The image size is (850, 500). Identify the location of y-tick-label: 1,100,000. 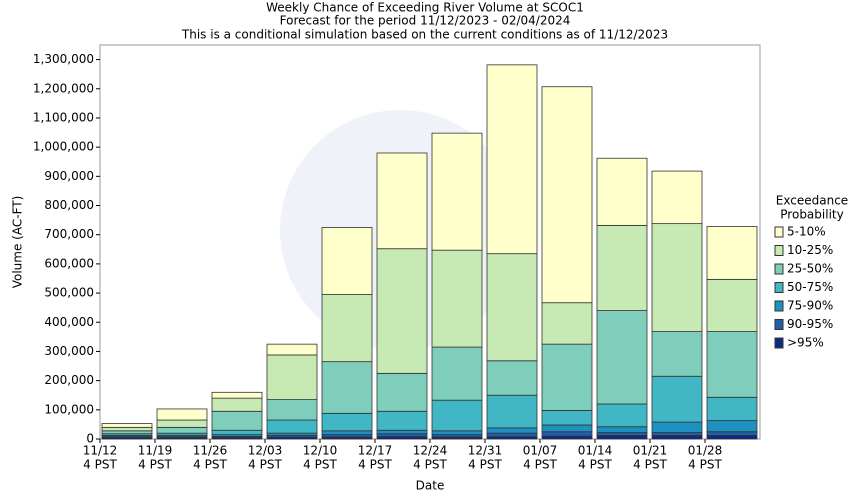
(63, 117).